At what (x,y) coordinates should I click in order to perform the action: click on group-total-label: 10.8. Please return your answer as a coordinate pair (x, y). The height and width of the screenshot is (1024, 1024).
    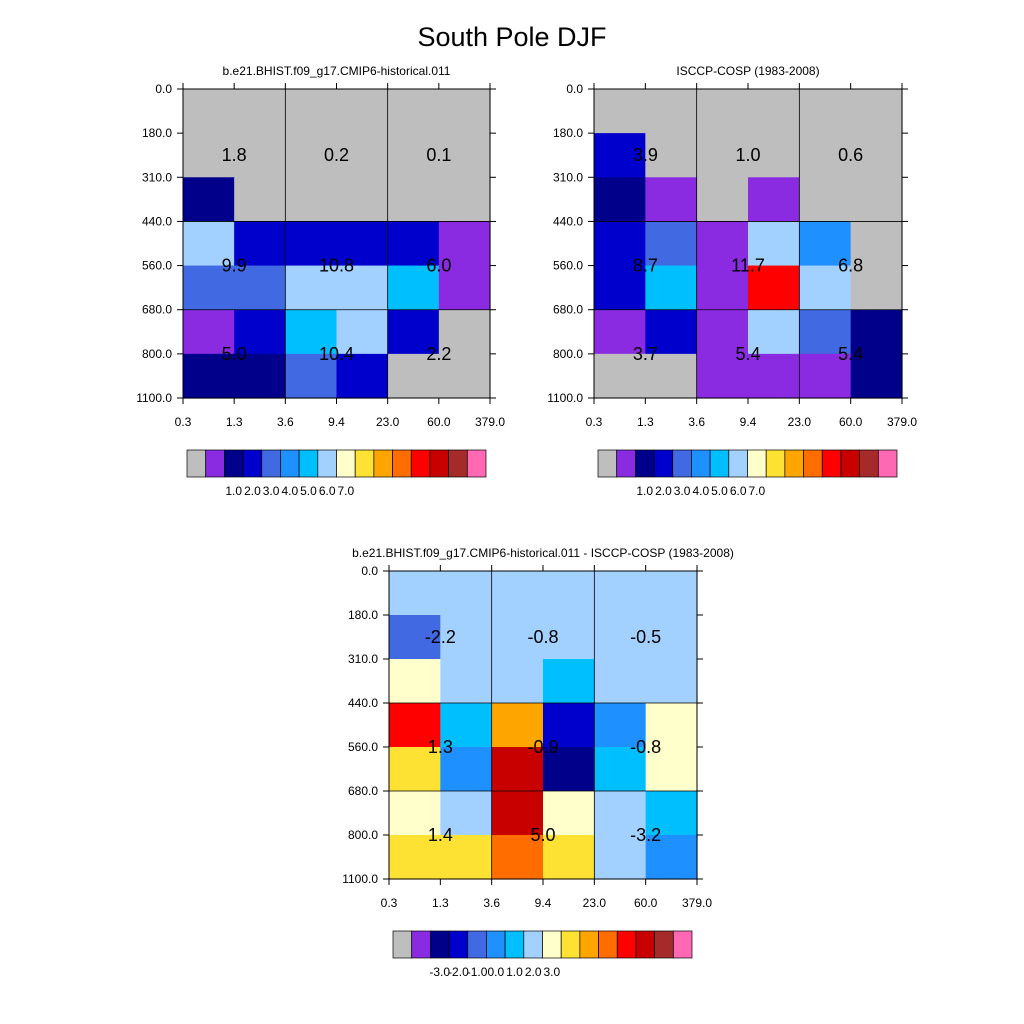
    Looking at the image, I should click on (336, 266).